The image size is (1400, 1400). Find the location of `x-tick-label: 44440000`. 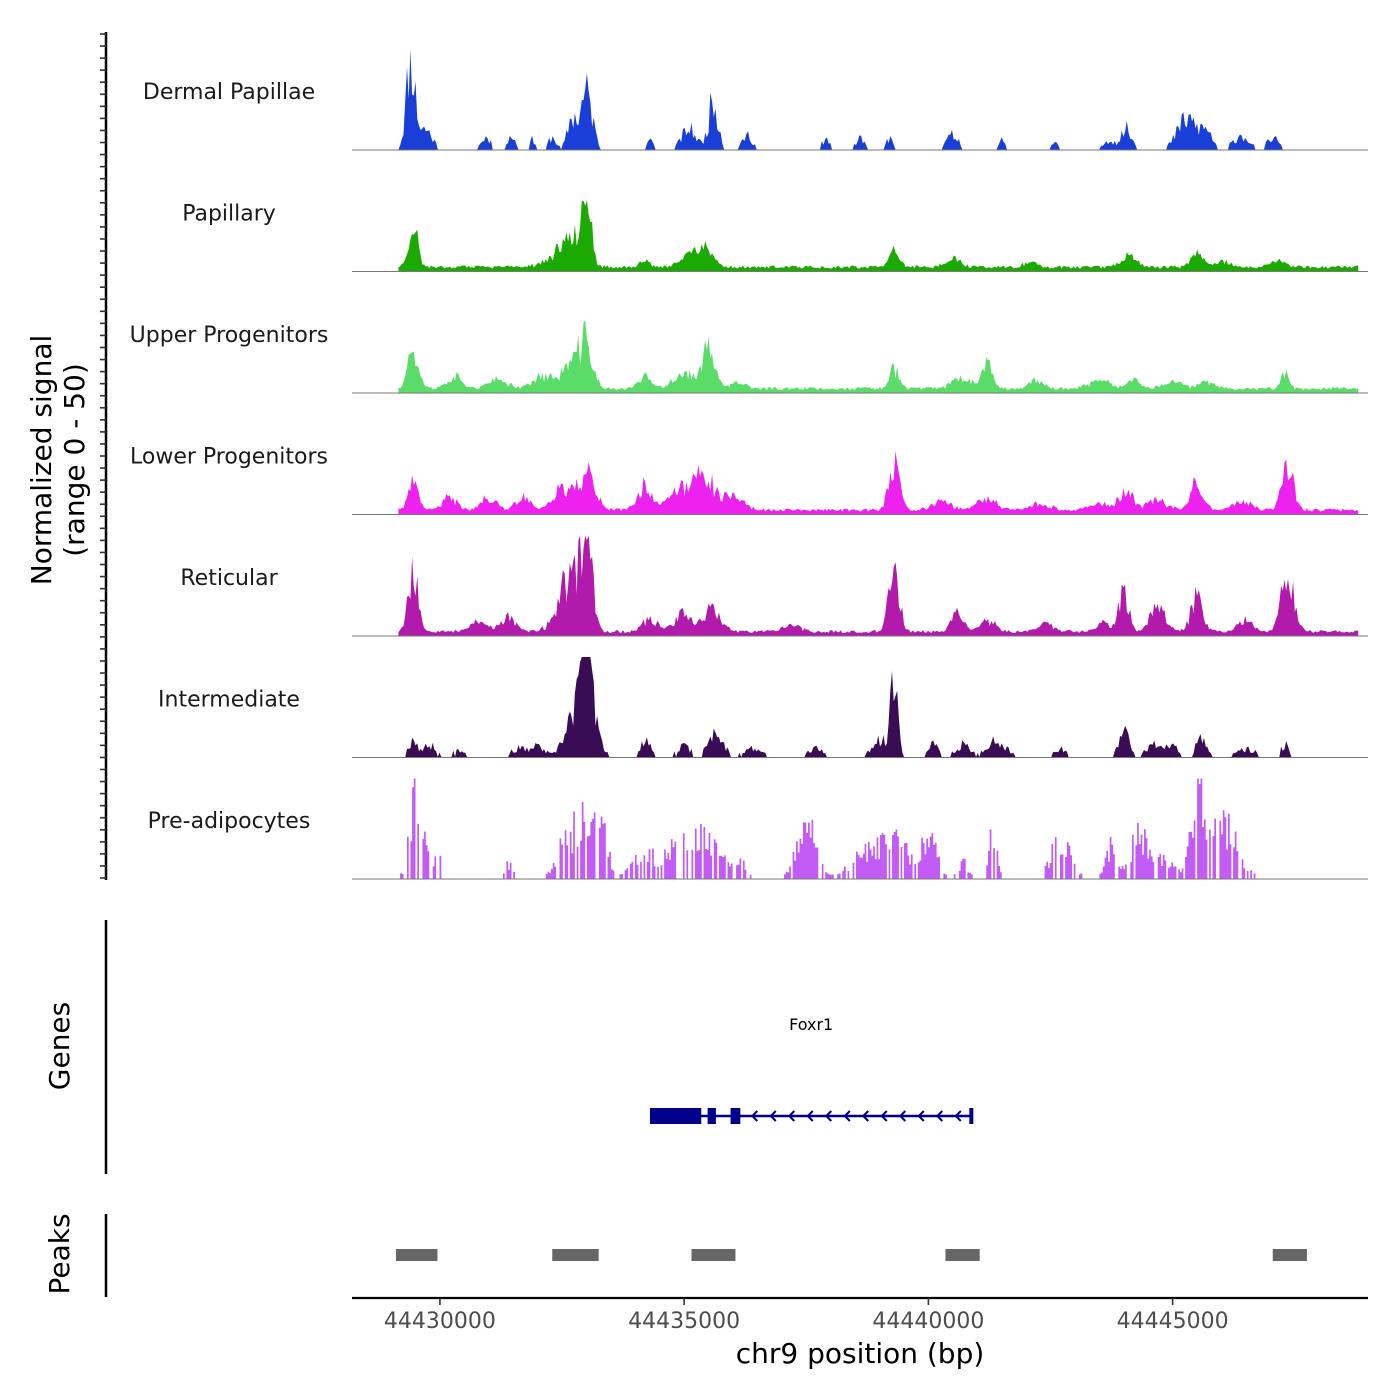

x-tick-label: 44440000 is located at coordinates (928, 1321).